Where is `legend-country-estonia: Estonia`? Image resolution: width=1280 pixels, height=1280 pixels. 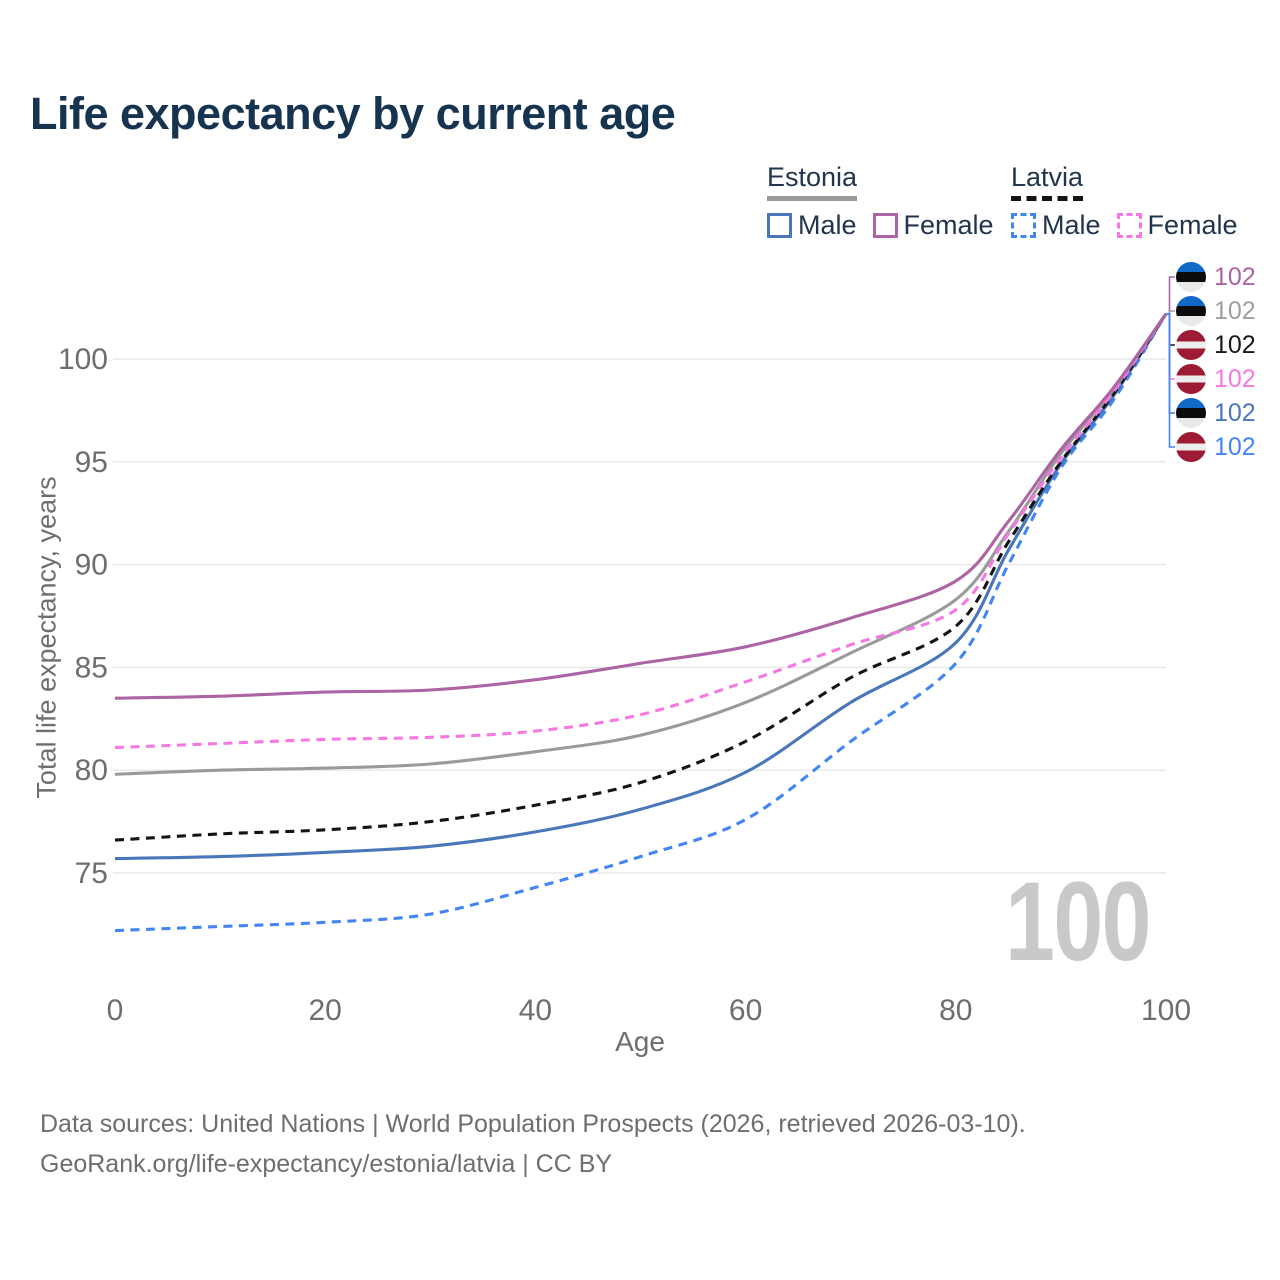
legend-country-estonia: Estonia is located at coordinates (812, 181).